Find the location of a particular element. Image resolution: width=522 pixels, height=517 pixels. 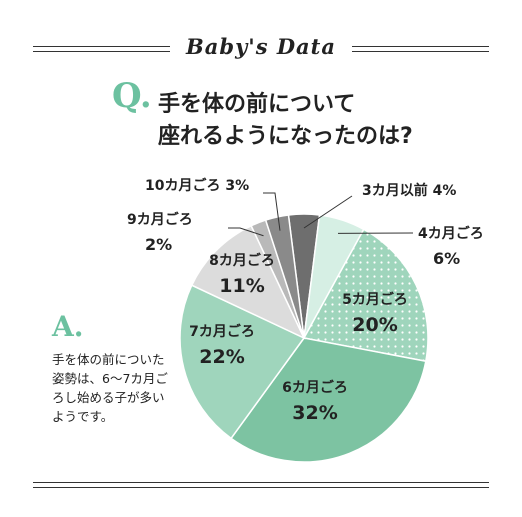

question-line-1: 手を体の前について is located at coordinates (257, 104).